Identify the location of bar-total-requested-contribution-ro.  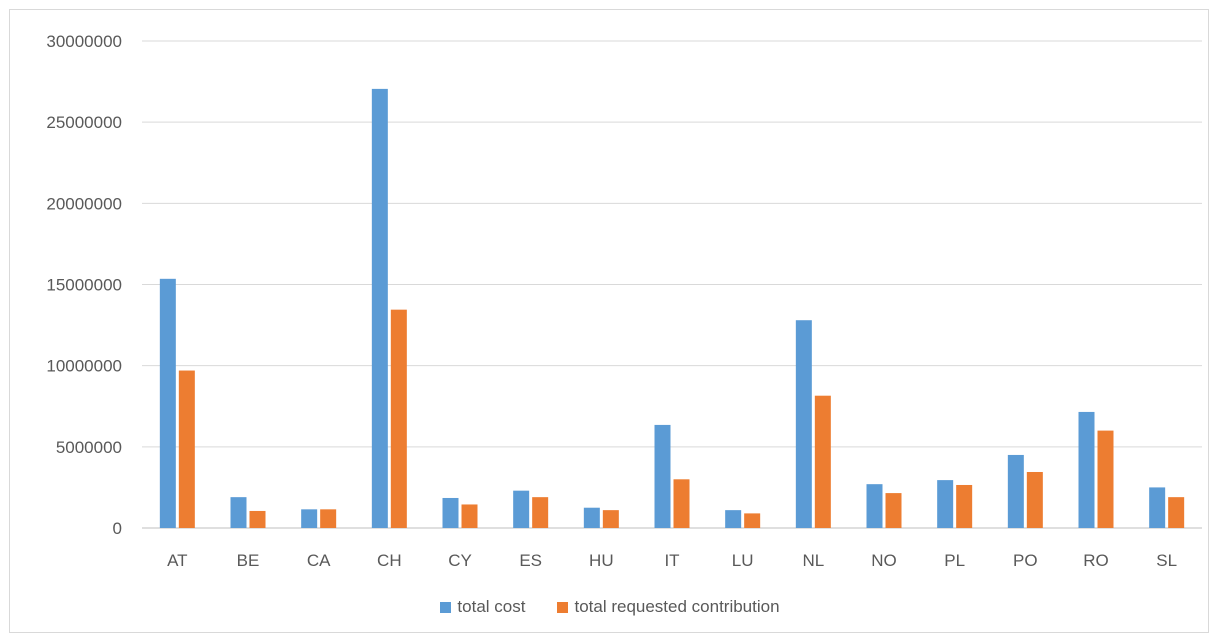
(1105, 479).